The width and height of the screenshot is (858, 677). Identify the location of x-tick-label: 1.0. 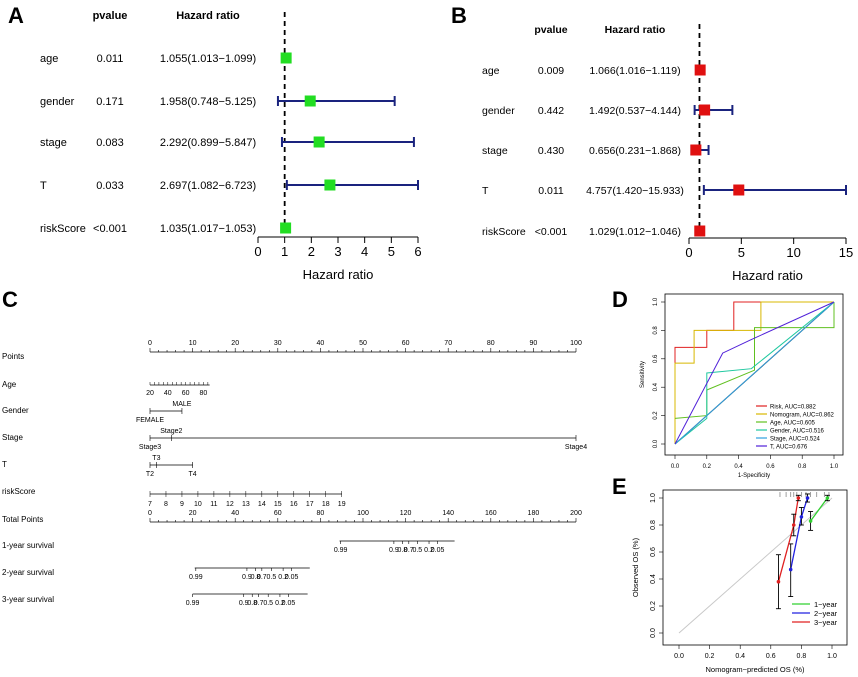
(834, 467).